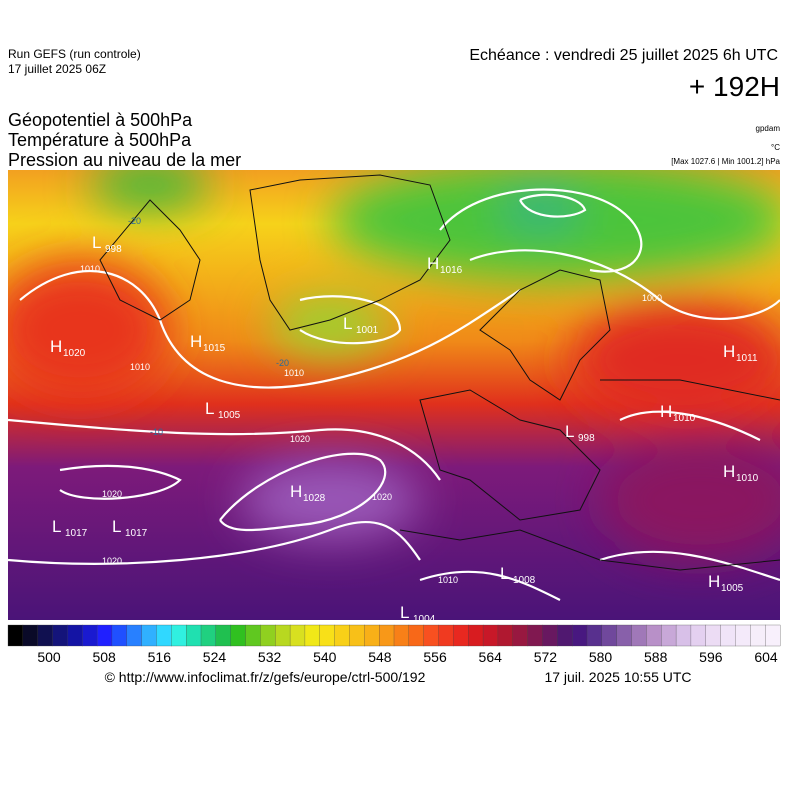 The image size is (788, 794). Describe the element at coordinates (314, 498) in the screenshot. I see `center-pressure: 1028` at that location.